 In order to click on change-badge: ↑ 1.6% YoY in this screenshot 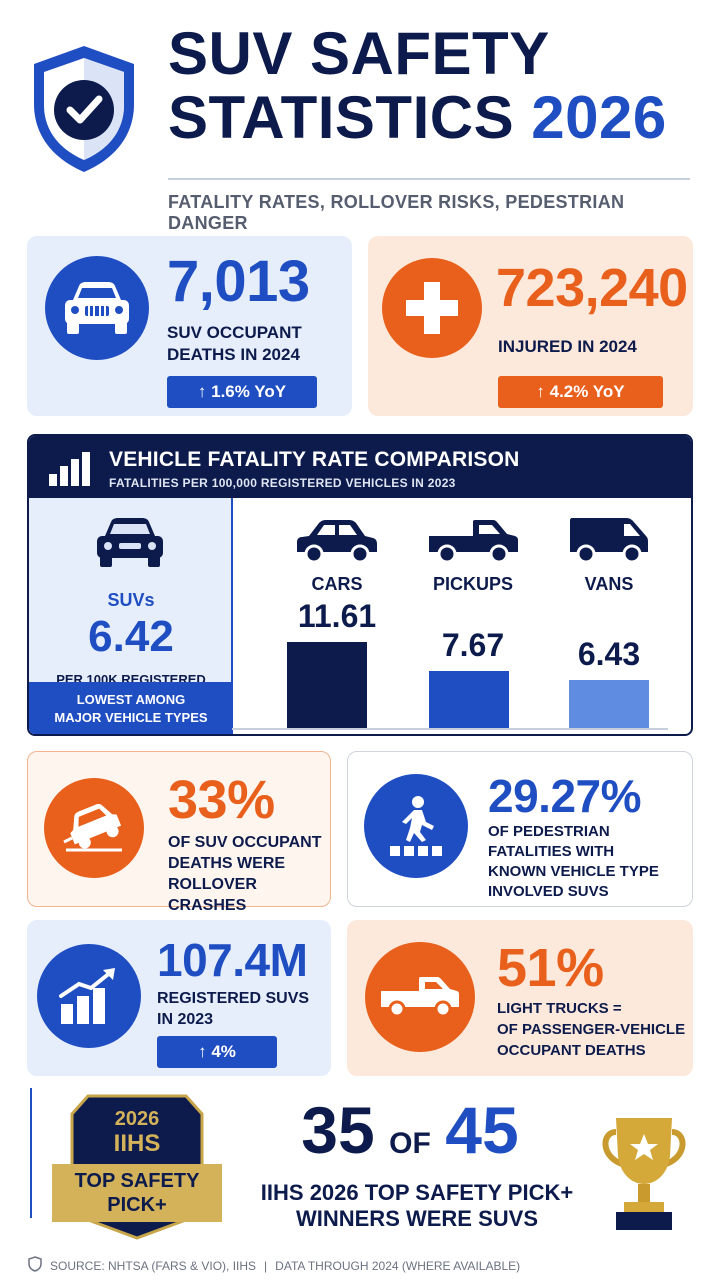, I will do `click(242, 392)`.